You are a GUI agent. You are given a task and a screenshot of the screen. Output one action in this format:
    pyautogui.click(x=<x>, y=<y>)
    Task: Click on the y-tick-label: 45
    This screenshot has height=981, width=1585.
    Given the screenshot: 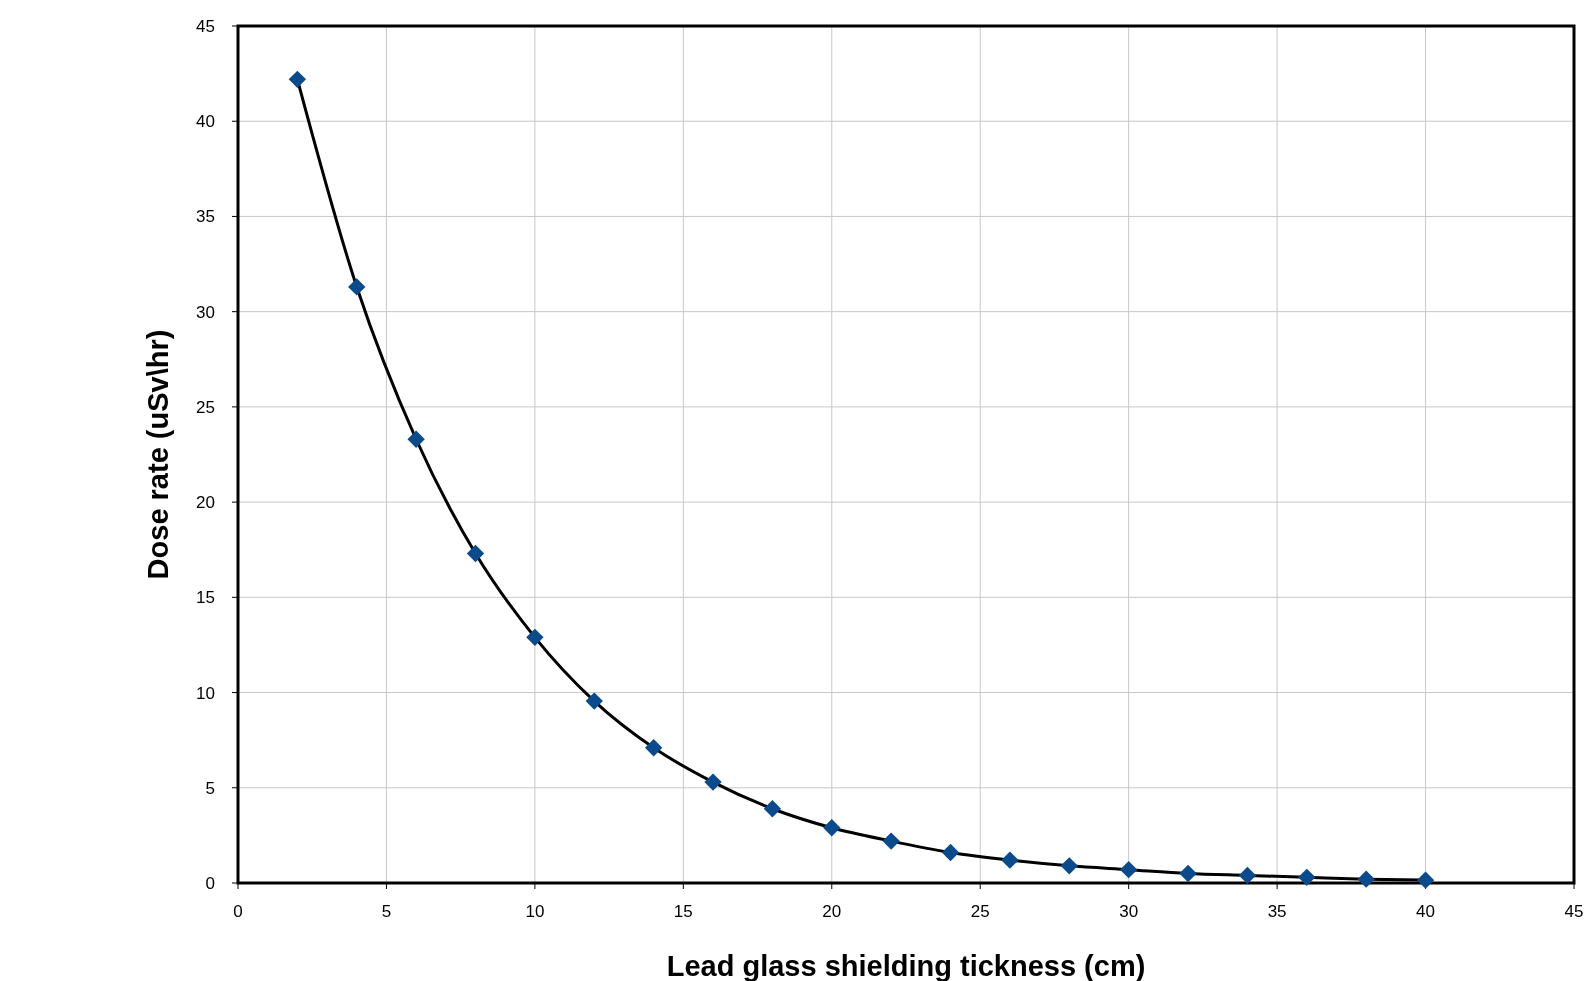 What is the action you would take?
    pyautogui.click(x=205, y=26)
    